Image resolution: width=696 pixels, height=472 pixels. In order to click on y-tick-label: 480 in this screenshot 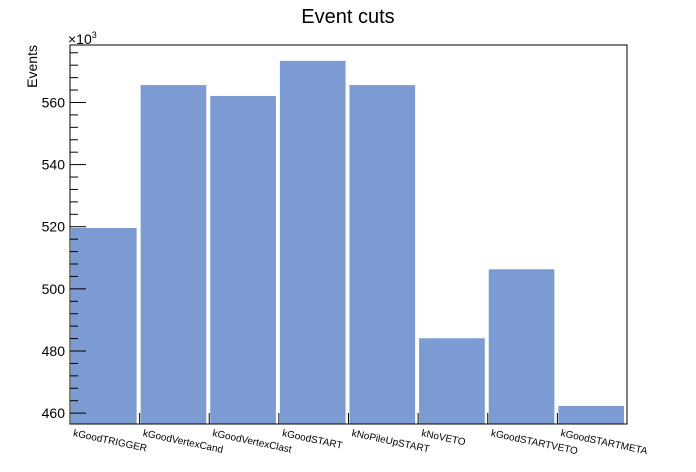, I will do `click(54, 351)`.